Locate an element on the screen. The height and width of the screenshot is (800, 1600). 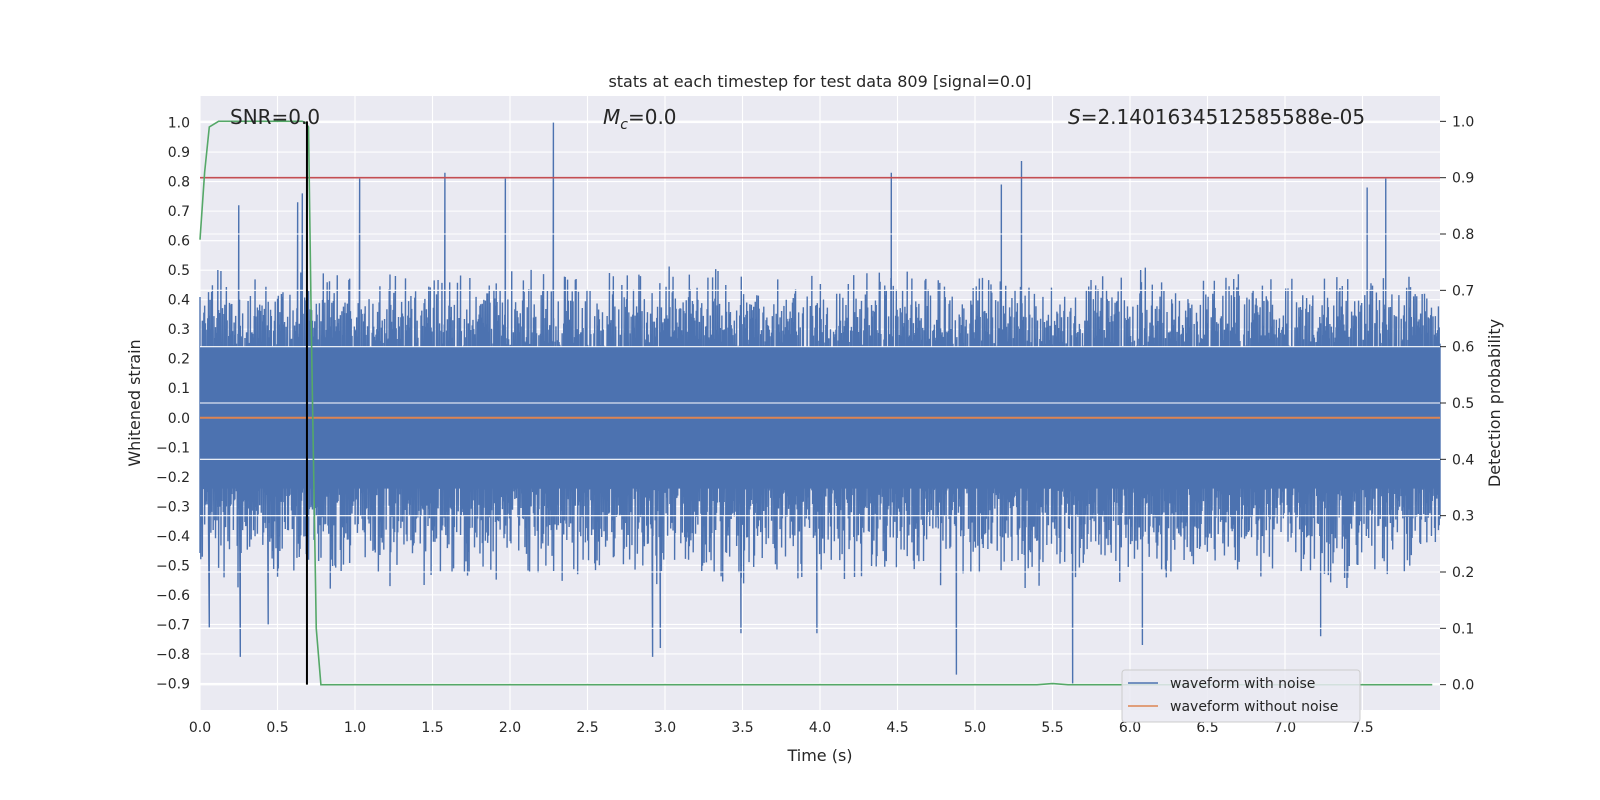
y-left-tick-label: −0.1 is located at coordinates (173, 448).